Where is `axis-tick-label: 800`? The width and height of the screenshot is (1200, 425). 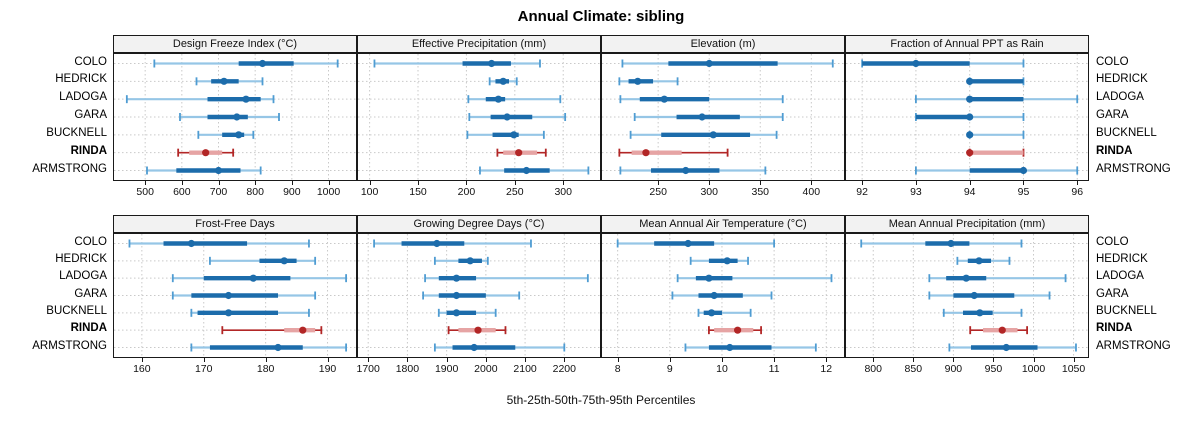
axis-tick-label: 800 is located at coordinates (255, 192).